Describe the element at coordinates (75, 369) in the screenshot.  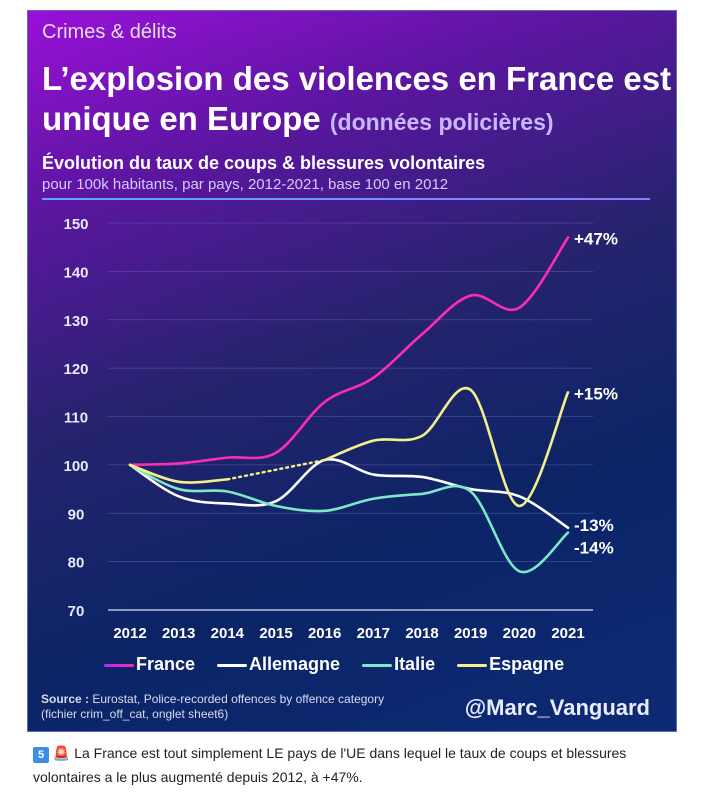
I see `y-tick-label: 120` at that location.